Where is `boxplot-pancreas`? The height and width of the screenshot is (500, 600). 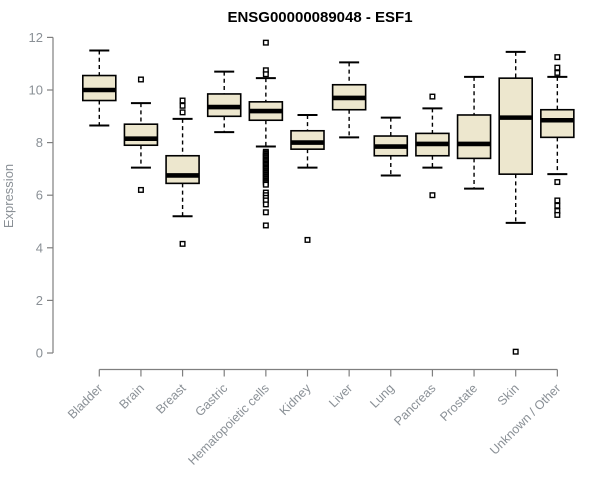
boxplot-pancreas is located at coordinates (432, 146).